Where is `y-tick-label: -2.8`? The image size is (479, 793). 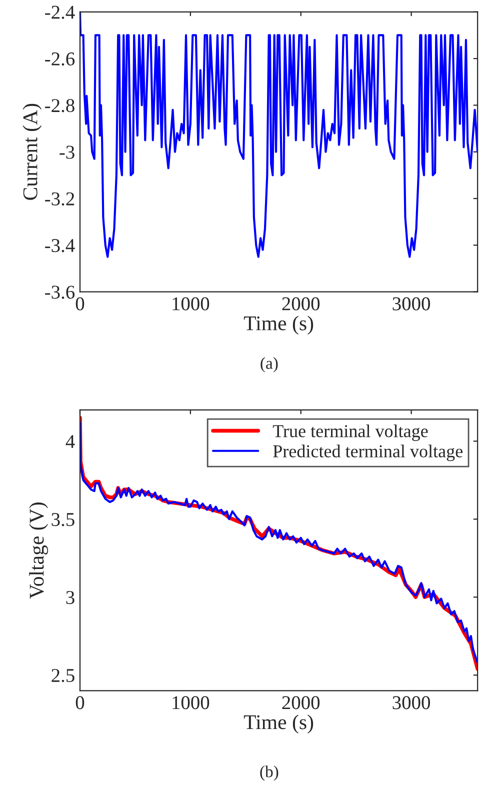 y-tick-label: -2.8 is located at coordinates (59, 105).